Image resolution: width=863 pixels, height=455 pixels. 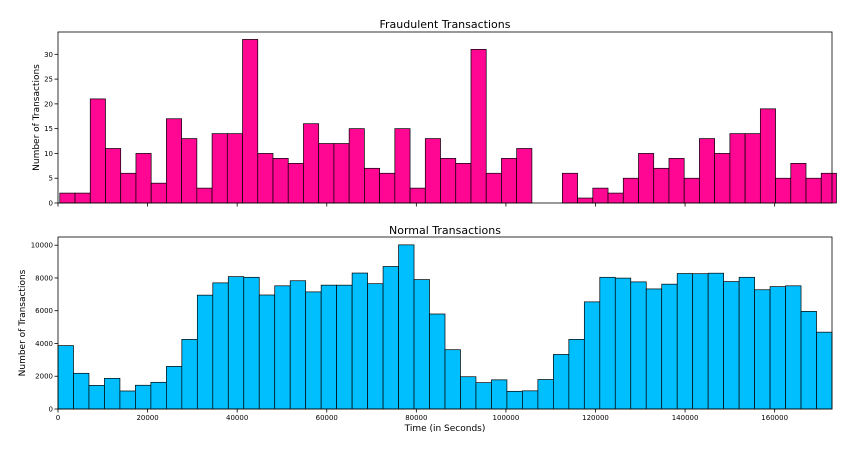 I want to click on x-tick-label: 140000, so click(x=685, y=418).